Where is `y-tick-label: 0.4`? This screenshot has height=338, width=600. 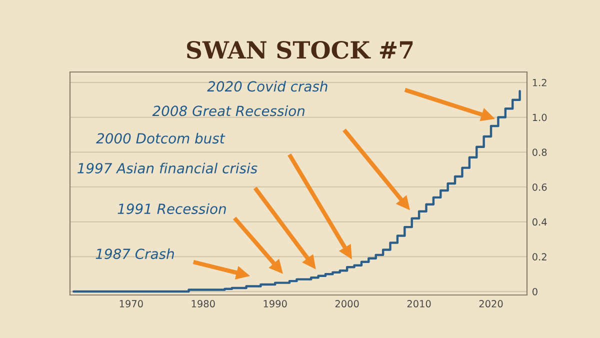 y-tick-label: 0.4 is located at coordinates (539, 222).